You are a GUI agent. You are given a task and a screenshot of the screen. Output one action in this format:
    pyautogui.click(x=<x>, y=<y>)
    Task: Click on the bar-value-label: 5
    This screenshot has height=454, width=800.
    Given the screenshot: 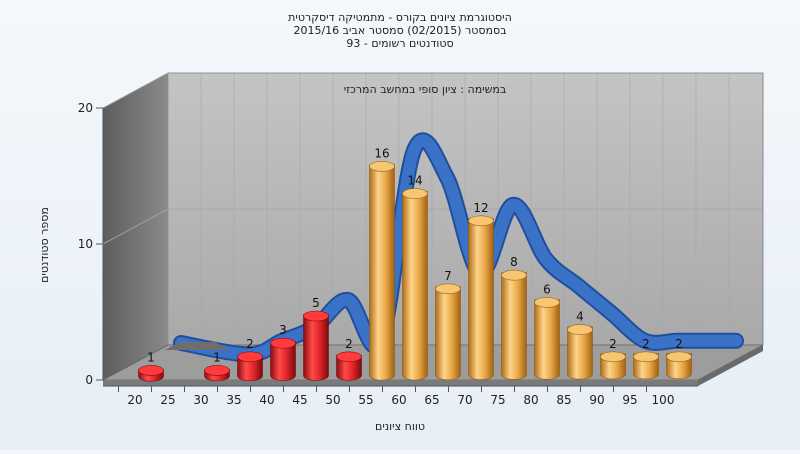 What is the action you would take?
    pyautogui.click(x=316, y=303)
    